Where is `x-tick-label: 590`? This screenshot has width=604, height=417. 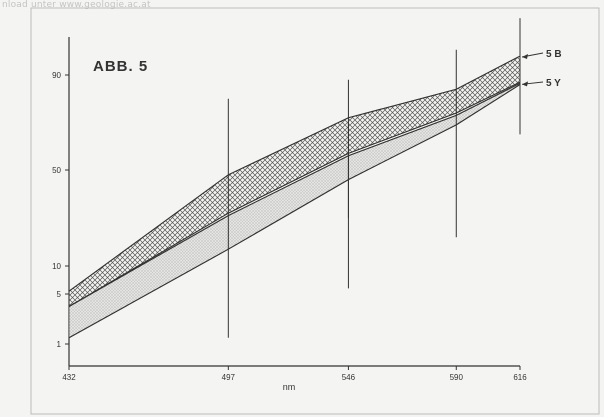 x-tick-label: 590 is located at coordinates (457, 377).